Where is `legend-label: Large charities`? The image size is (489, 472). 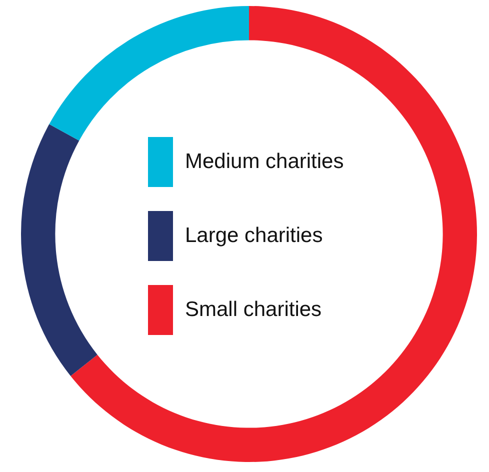 legend-label: Large charities is located at coordinates (254, 236).